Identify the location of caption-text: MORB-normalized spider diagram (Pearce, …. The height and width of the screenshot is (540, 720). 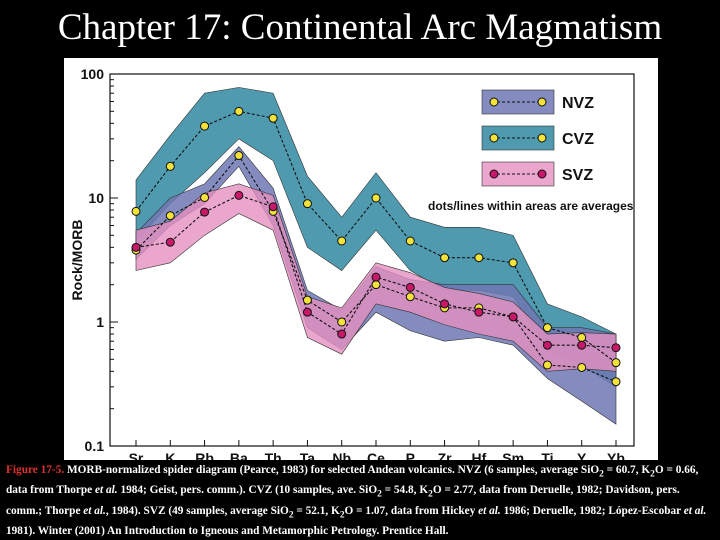
(332, 470).